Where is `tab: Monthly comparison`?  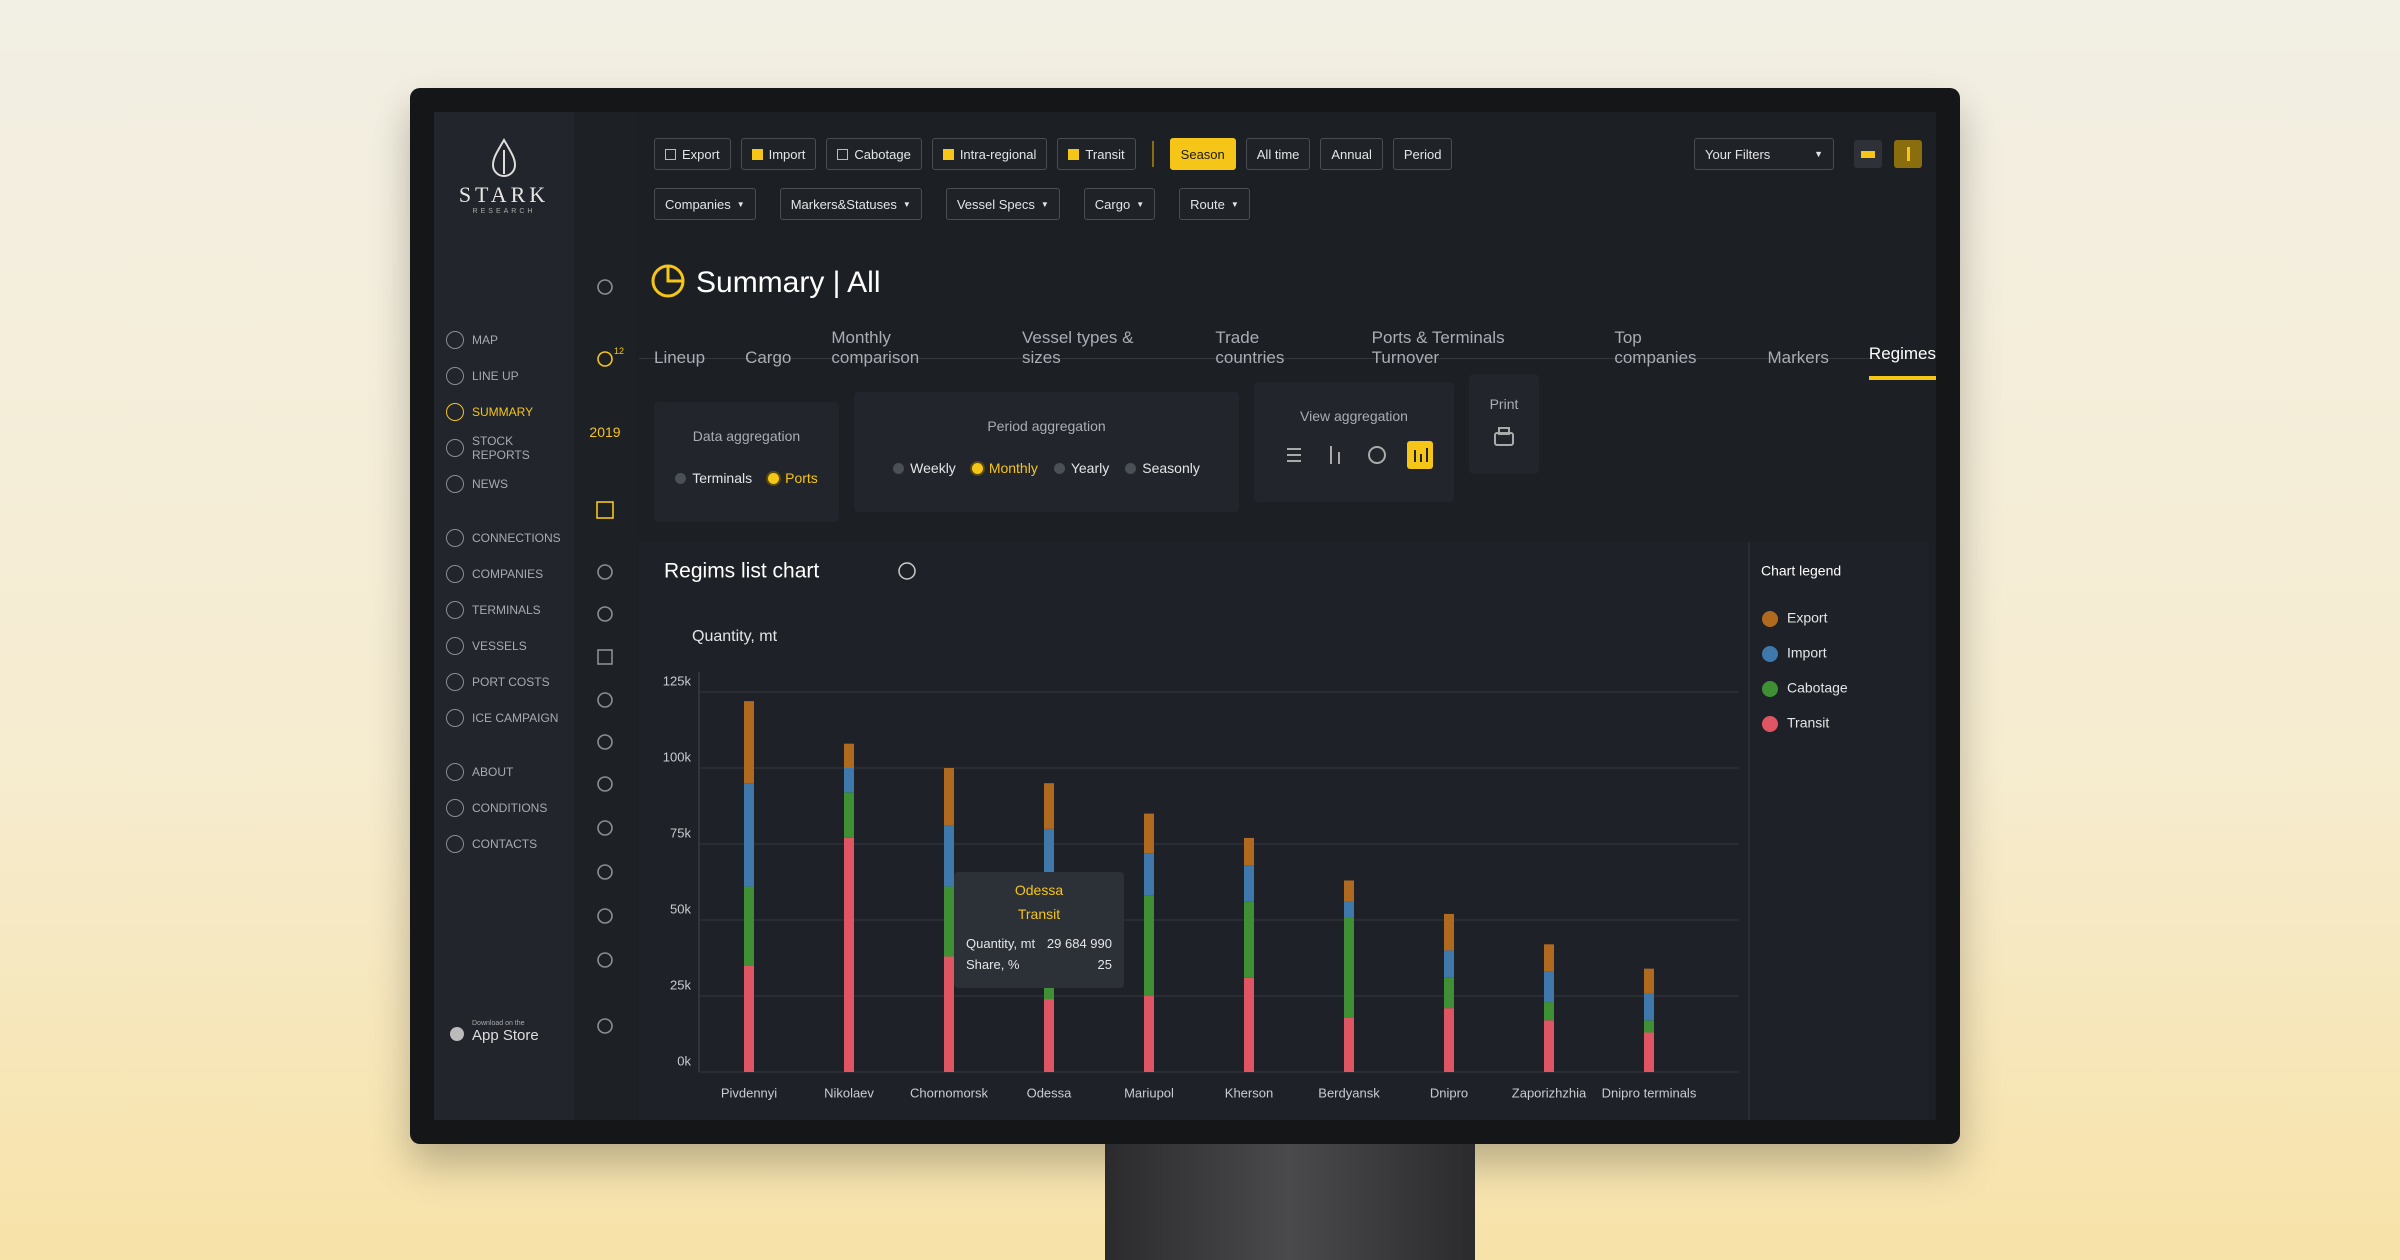
tab: Monthly comparison is located at coordinates (875, 347).